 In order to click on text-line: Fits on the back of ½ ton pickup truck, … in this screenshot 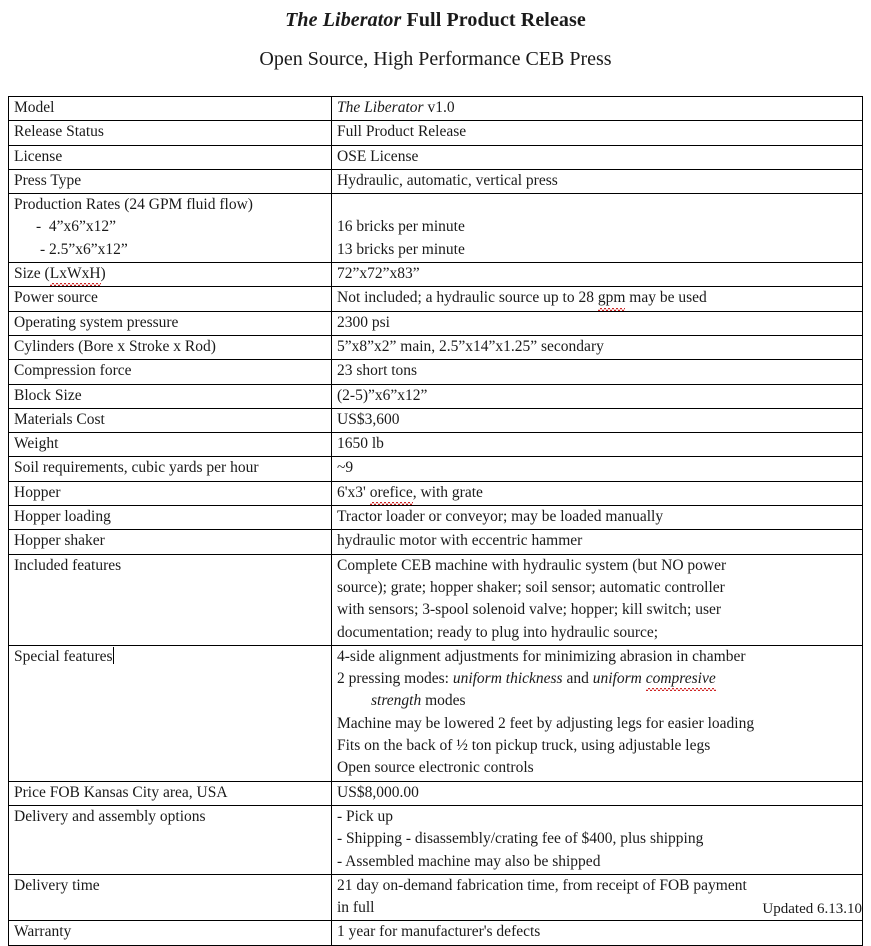, I will do `click(524, 746)`.